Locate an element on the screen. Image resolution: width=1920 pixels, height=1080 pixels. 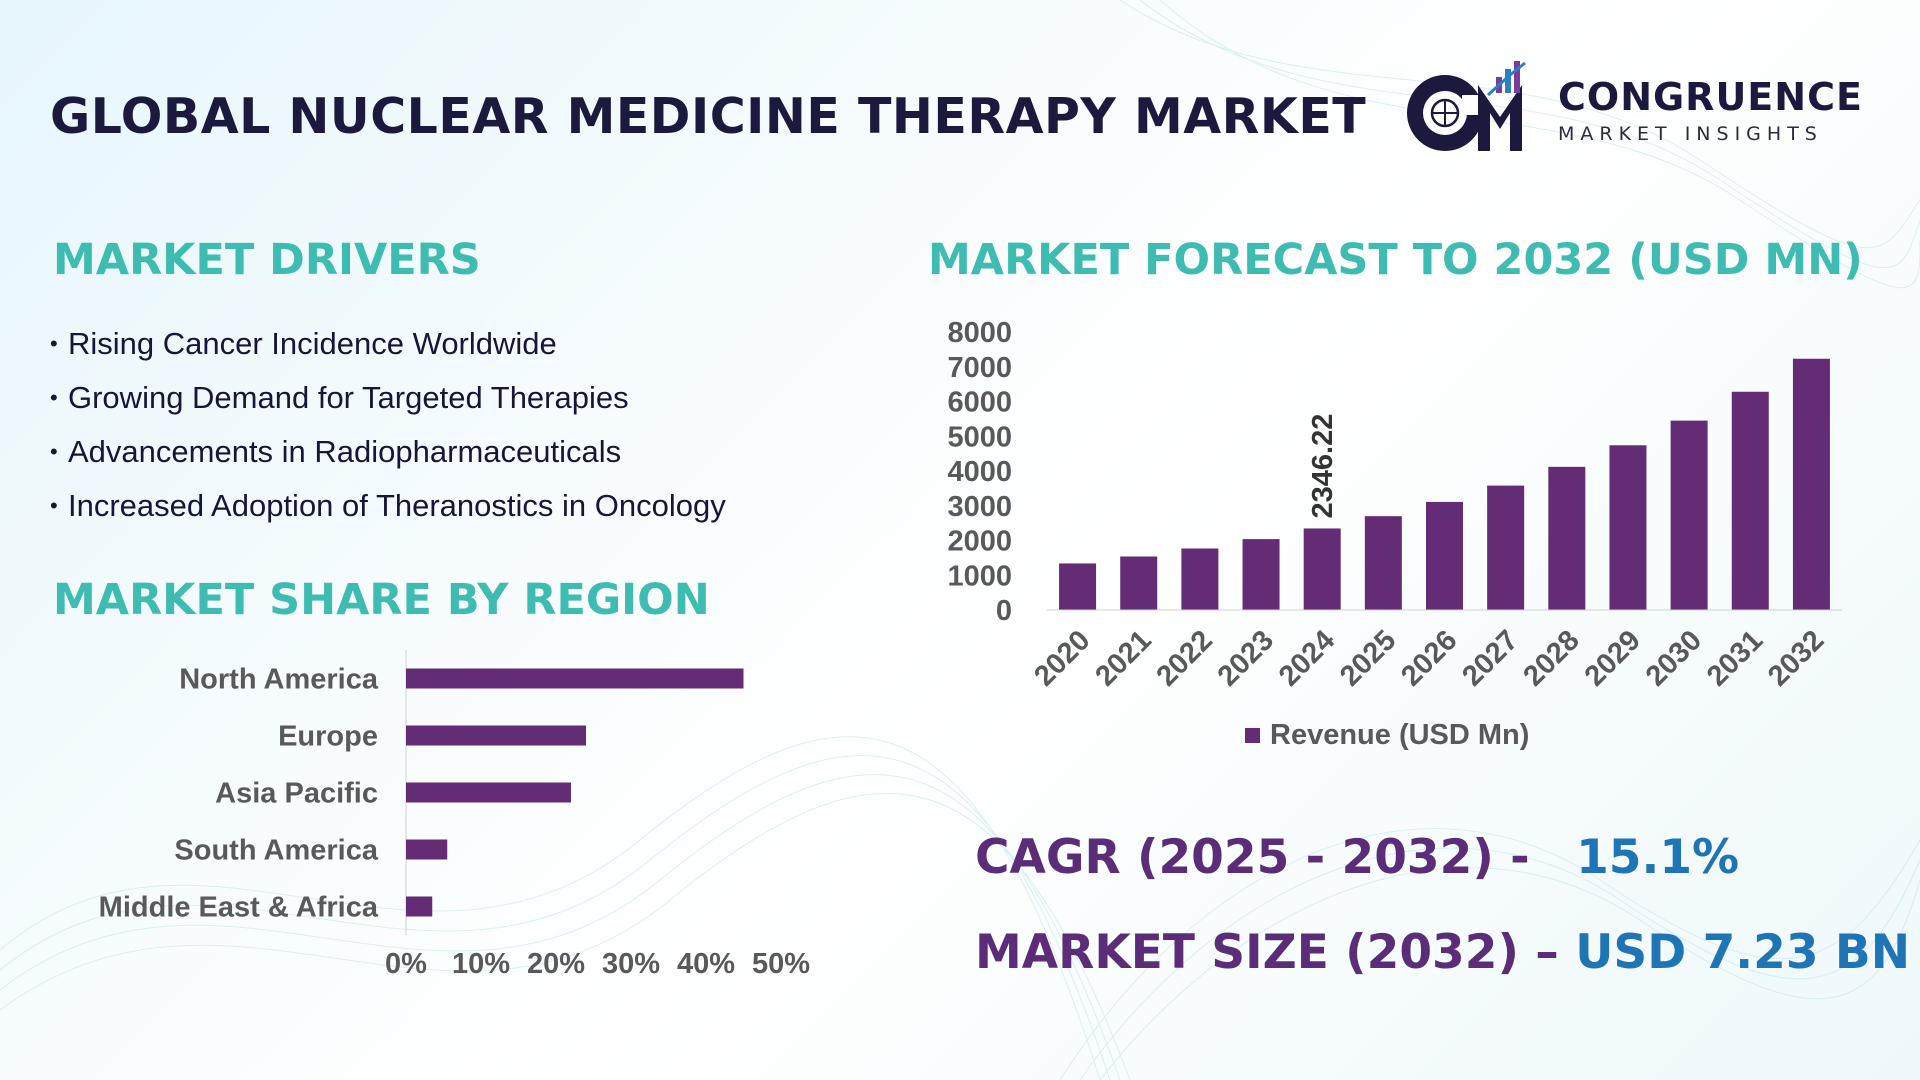
region-heading: MARKET SHARE BY REGION is located at coordinates (381, 600).